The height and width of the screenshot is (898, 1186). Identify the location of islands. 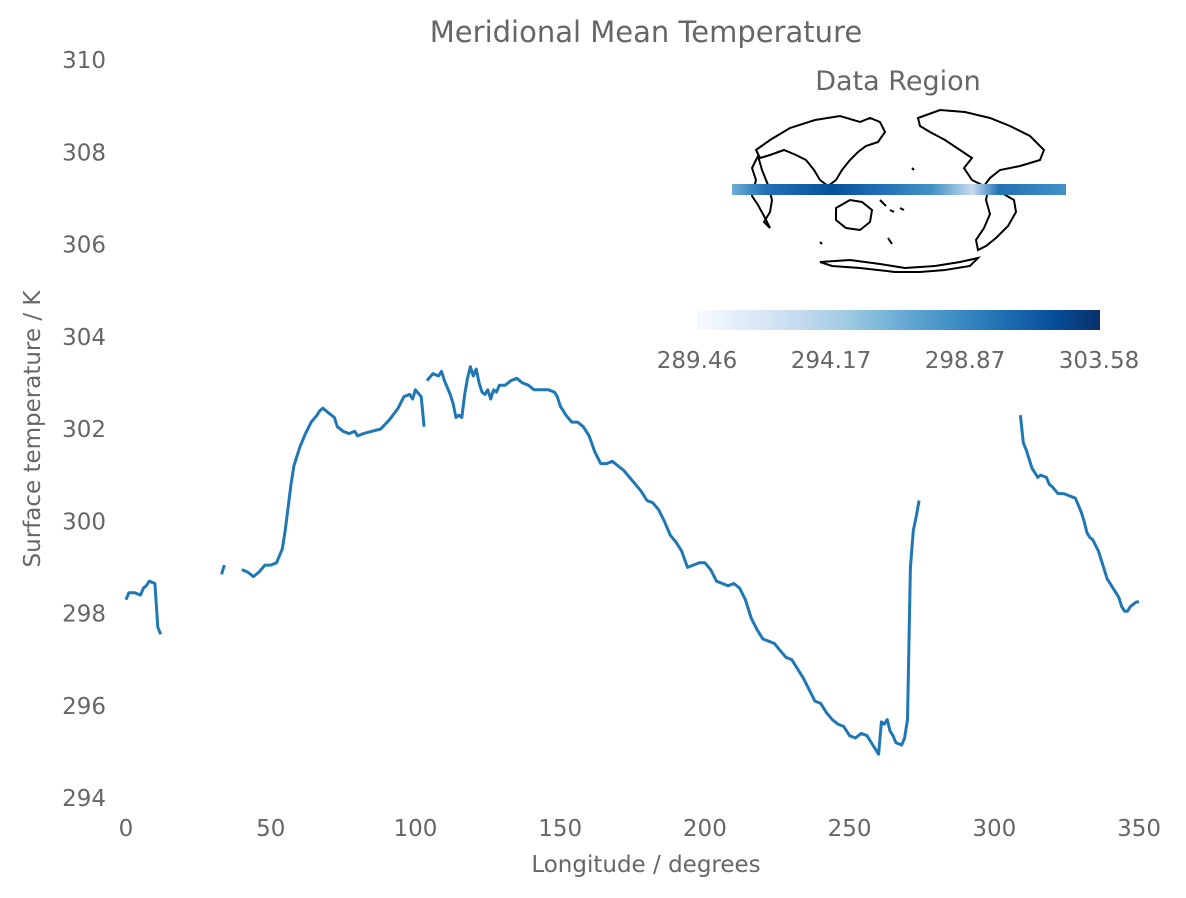
(867, 206).